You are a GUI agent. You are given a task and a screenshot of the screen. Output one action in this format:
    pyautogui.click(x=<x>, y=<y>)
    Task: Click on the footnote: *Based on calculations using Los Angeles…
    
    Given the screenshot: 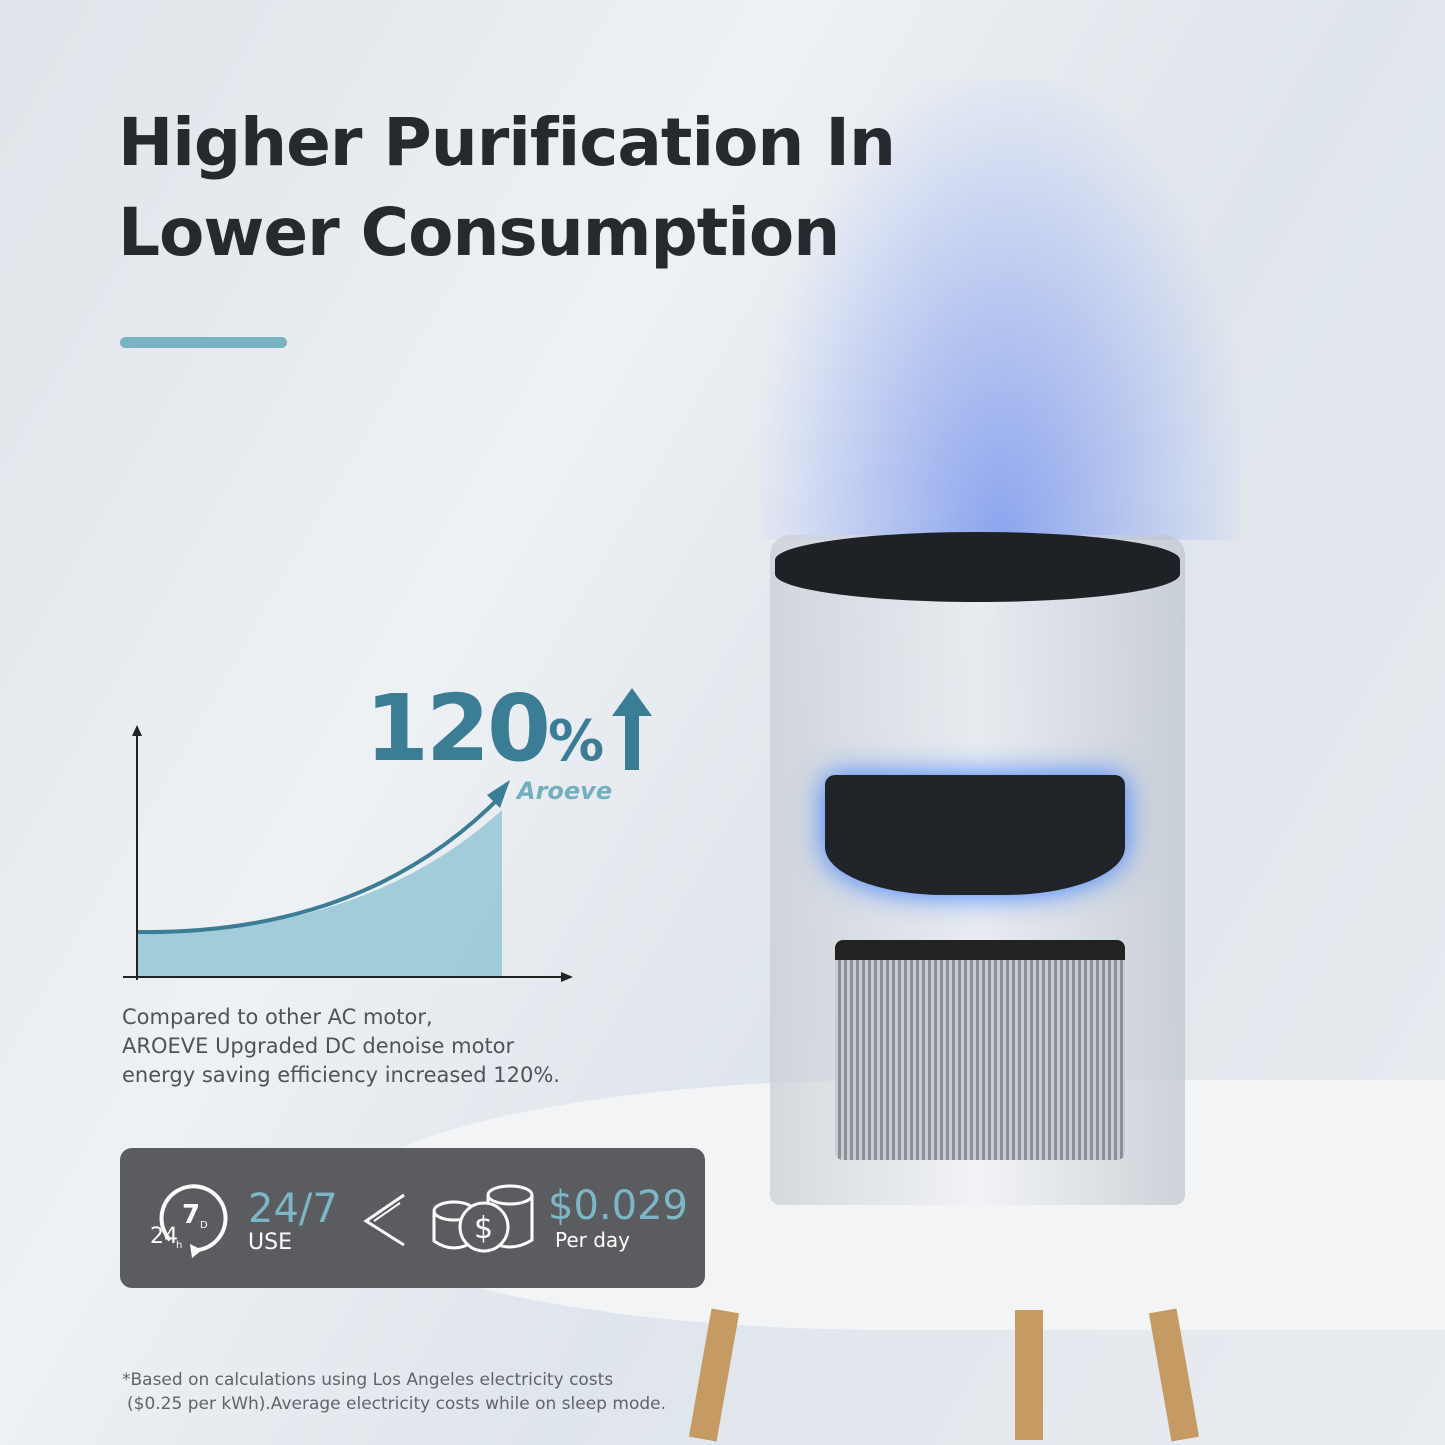 What is the action you would take?
    pyautogui.click(x=394, y=1392)
    